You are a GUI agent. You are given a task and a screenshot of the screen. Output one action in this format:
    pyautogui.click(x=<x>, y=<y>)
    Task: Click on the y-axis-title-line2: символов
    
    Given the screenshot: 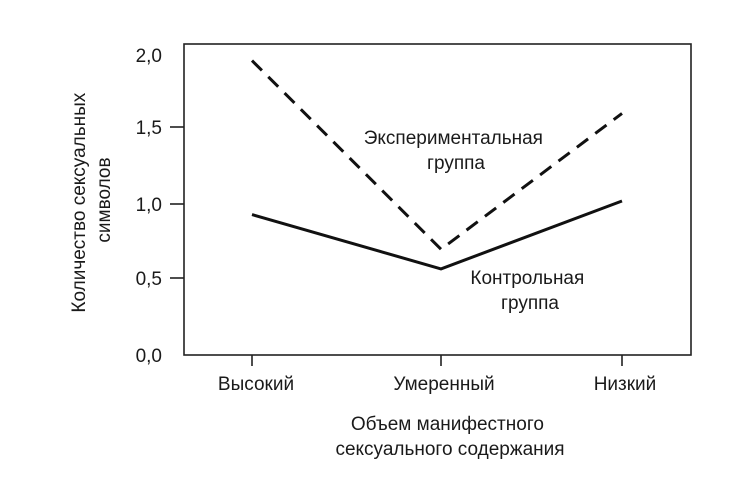 What is the action you would take?
    pyautogui.click(x=104, y=199)
    